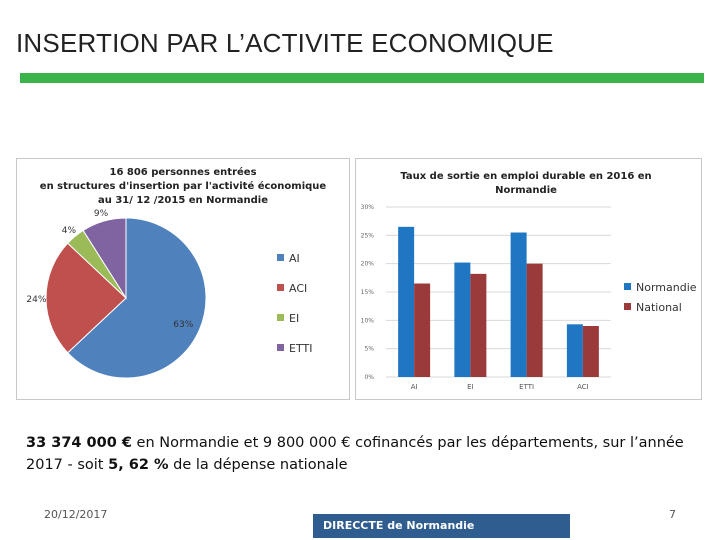 The image size is (720, 540). Describe the element at coordinates (478, 325) in the screenshot. I see `bar-national-ei` at that location.